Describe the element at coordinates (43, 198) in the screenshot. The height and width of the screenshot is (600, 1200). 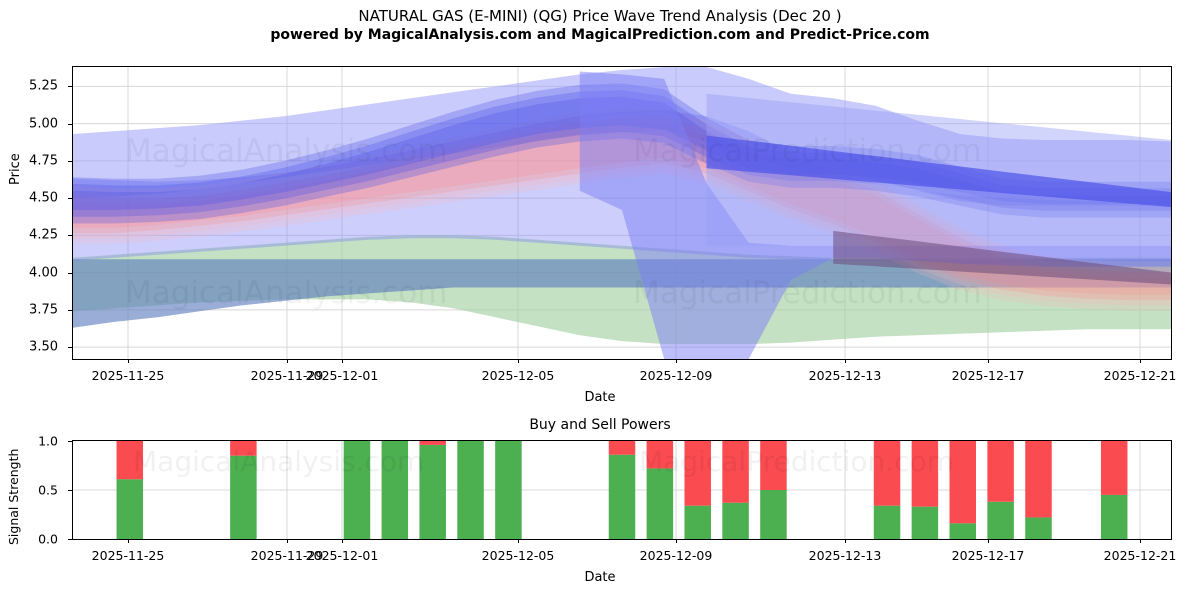
I see `price-y-tick-label: 4.50` at that location.